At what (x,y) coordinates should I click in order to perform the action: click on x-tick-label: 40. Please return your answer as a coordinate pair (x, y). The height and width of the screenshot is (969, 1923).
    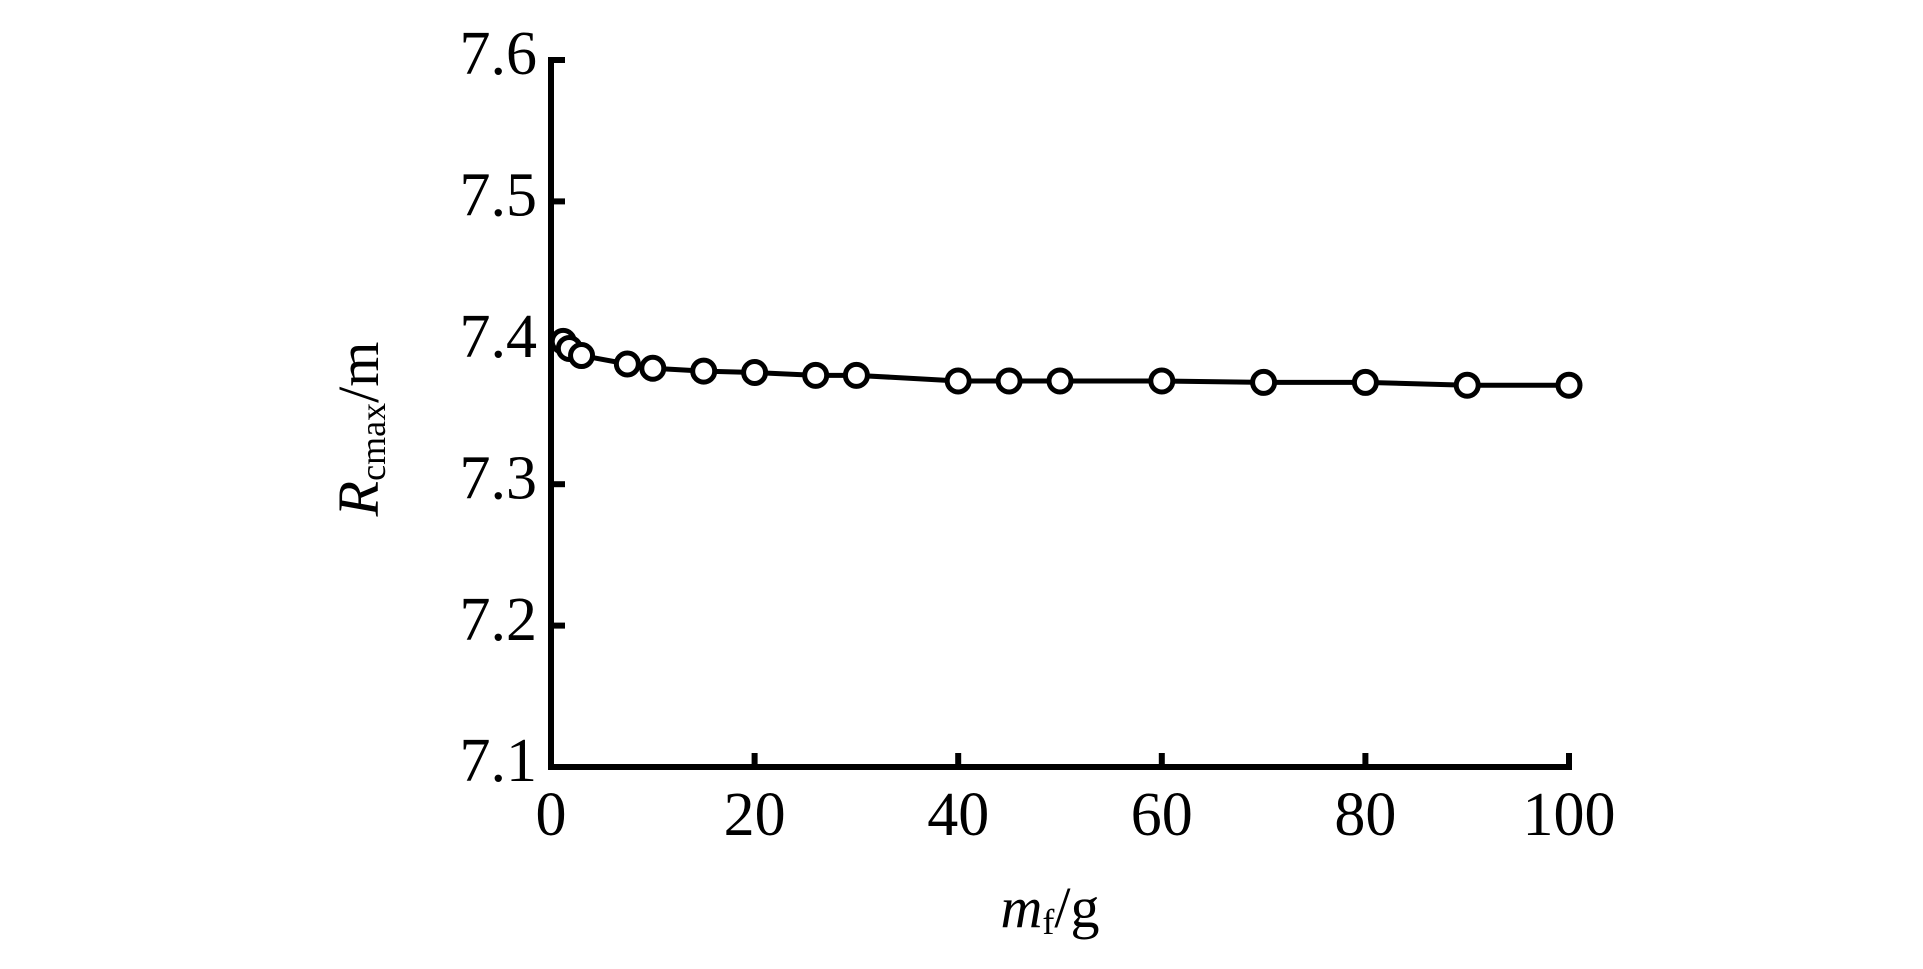
    Looking at the image, I should click on (958, 815).